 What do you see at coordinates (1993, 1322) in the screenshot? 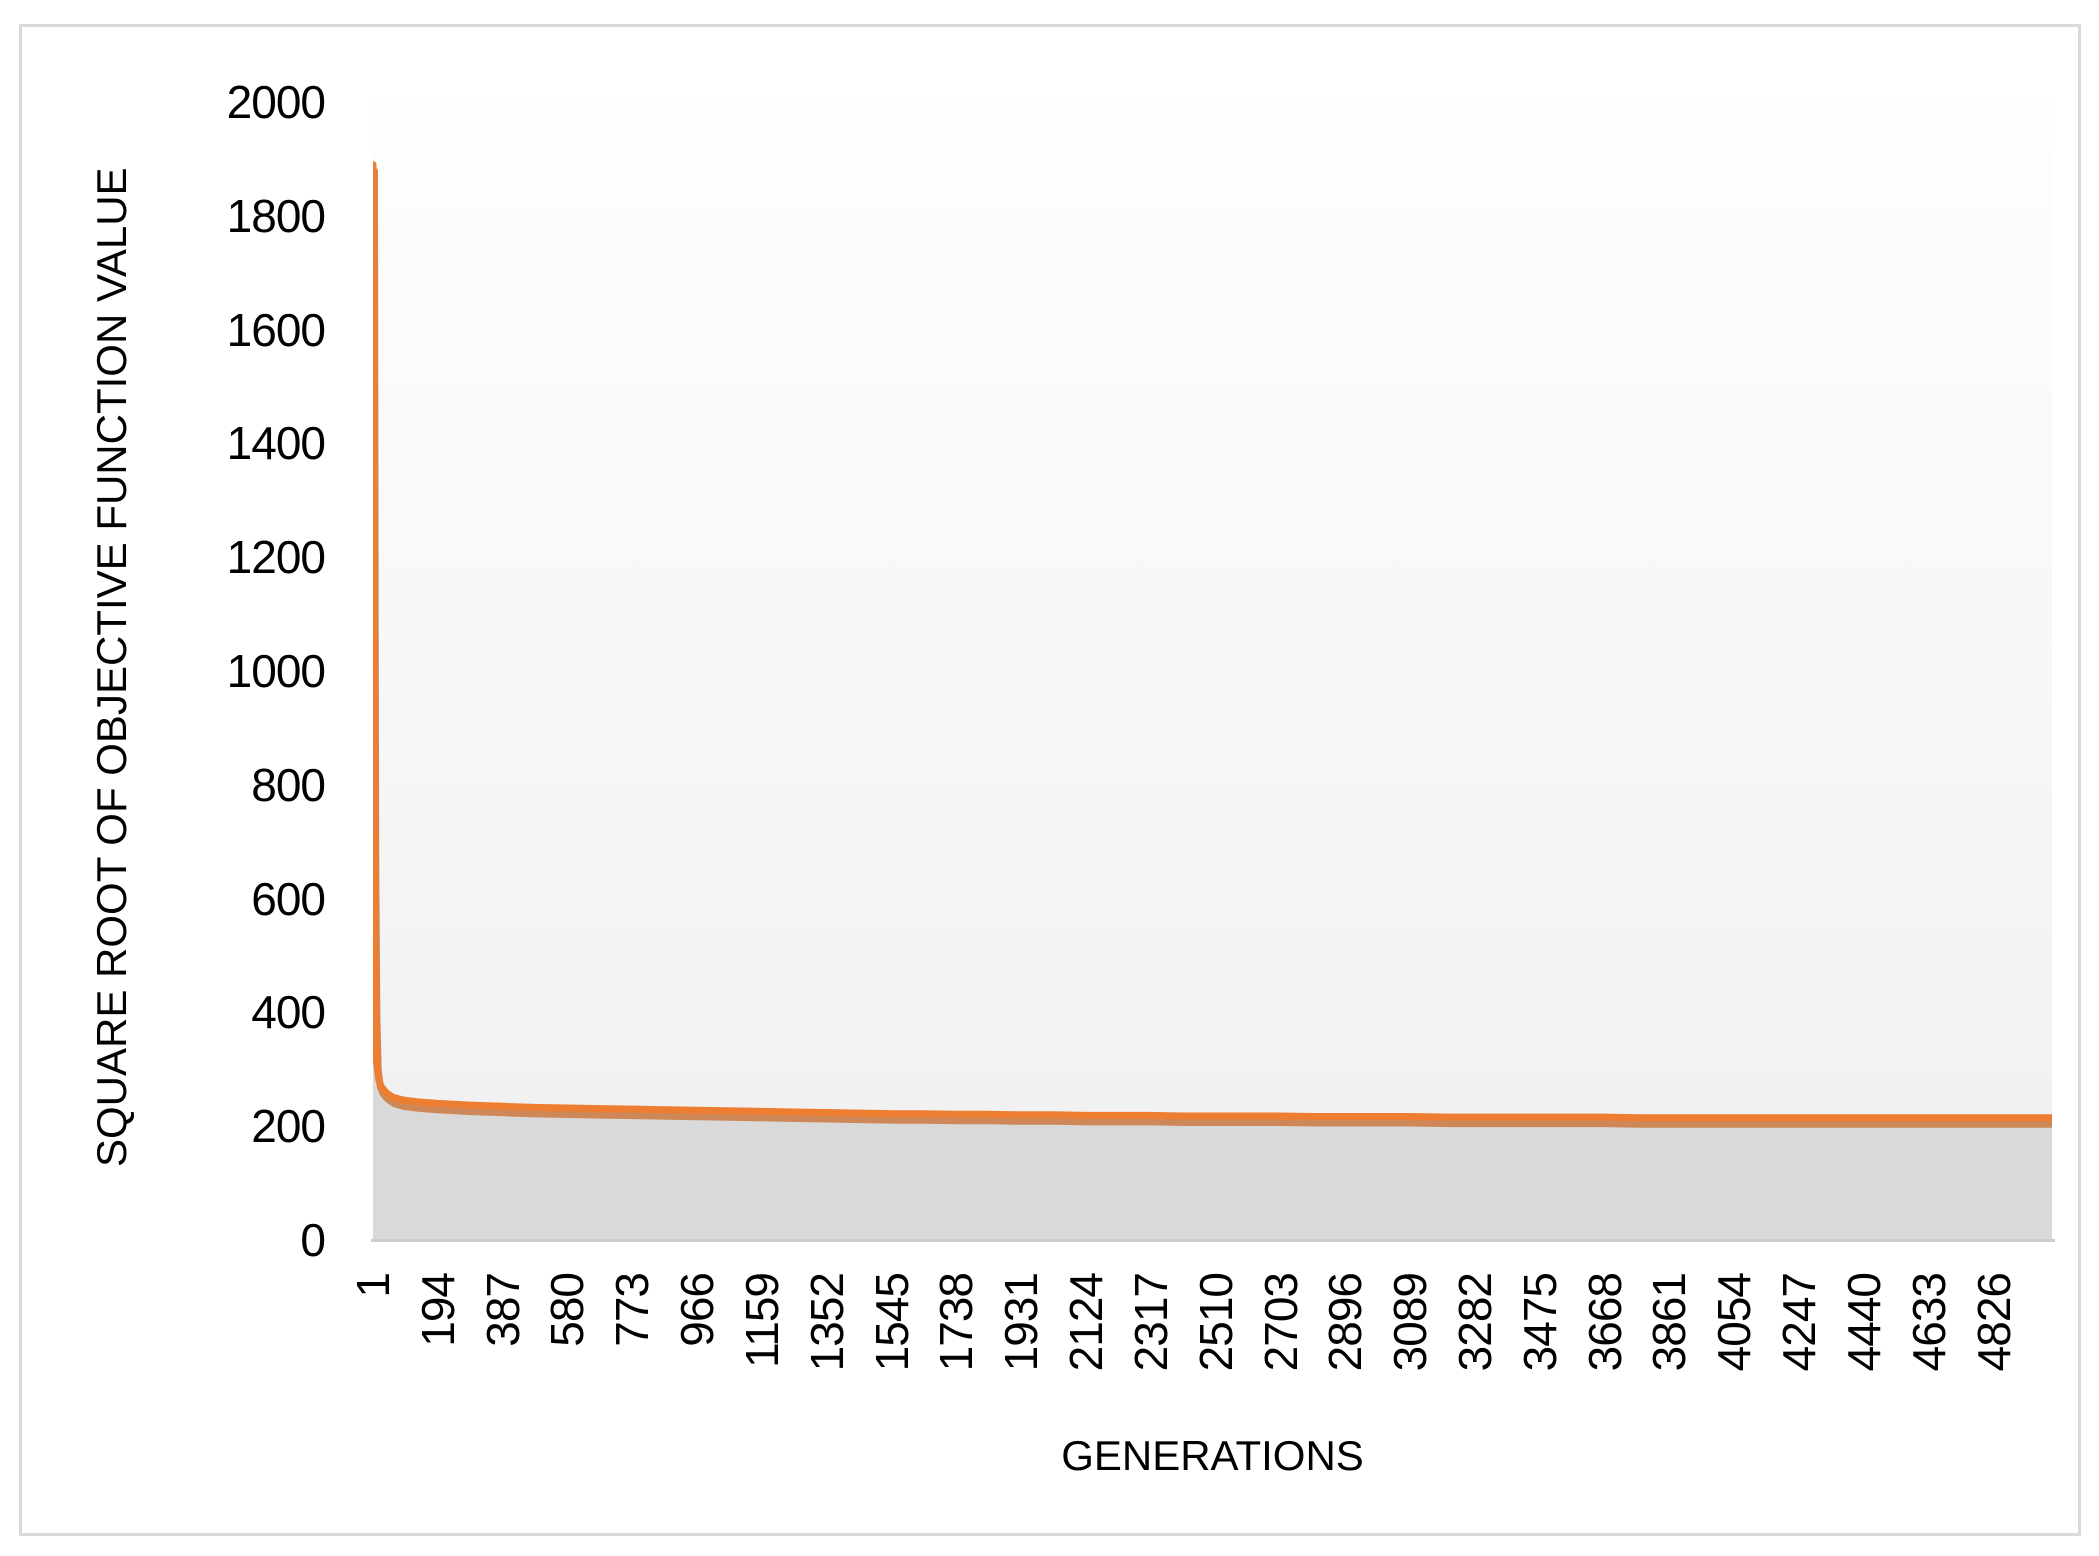
I see `x-tick-label: 4826` at bounding box center [1993, 1322].